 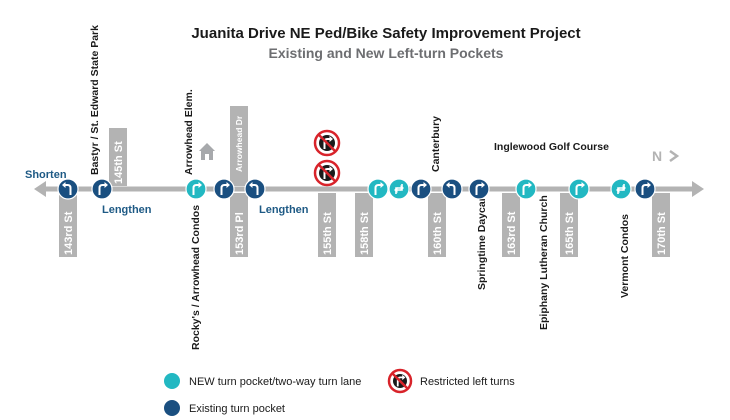 I want to click on legend-new-item: NEW turn pocket/two-way turn lane, so click(x=262, y=381).